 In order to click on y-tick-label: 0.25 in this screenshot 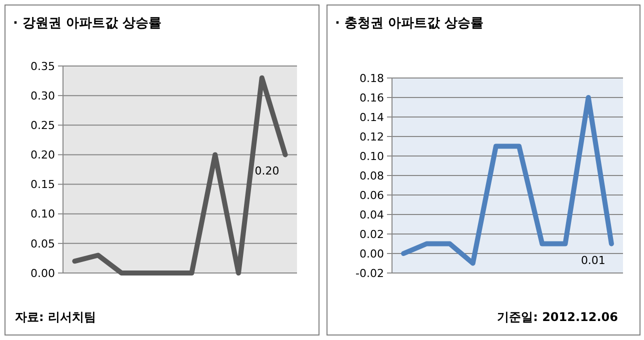, I will do `click(42, 125)`.